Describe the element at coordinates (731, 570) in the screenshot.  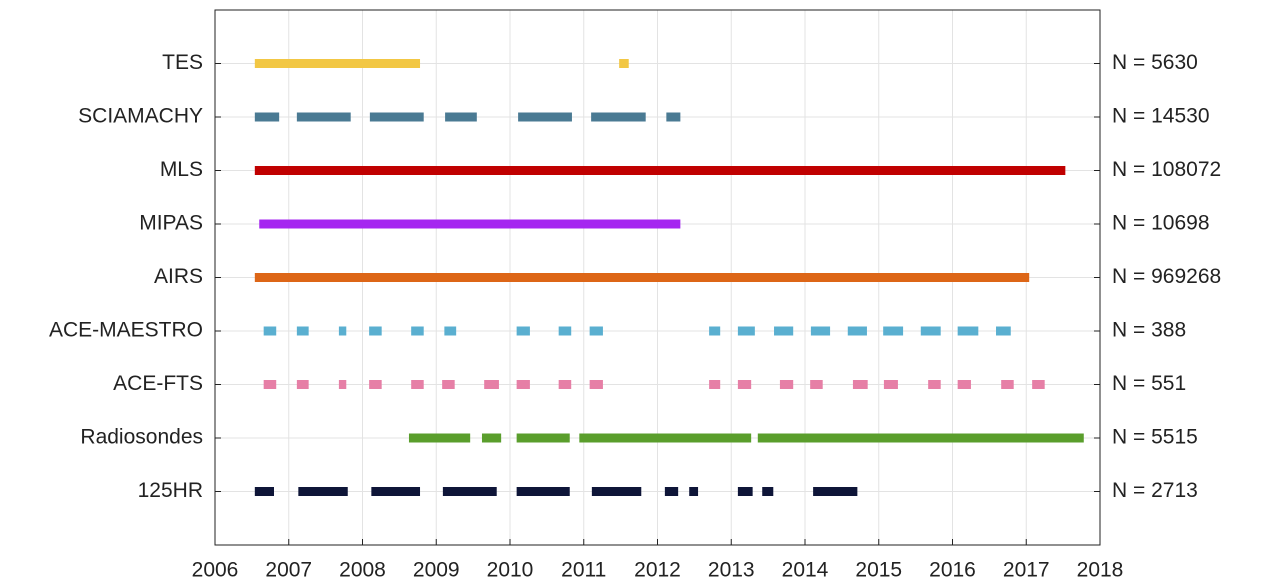
I see `x-tick-label: 2013` at that location.